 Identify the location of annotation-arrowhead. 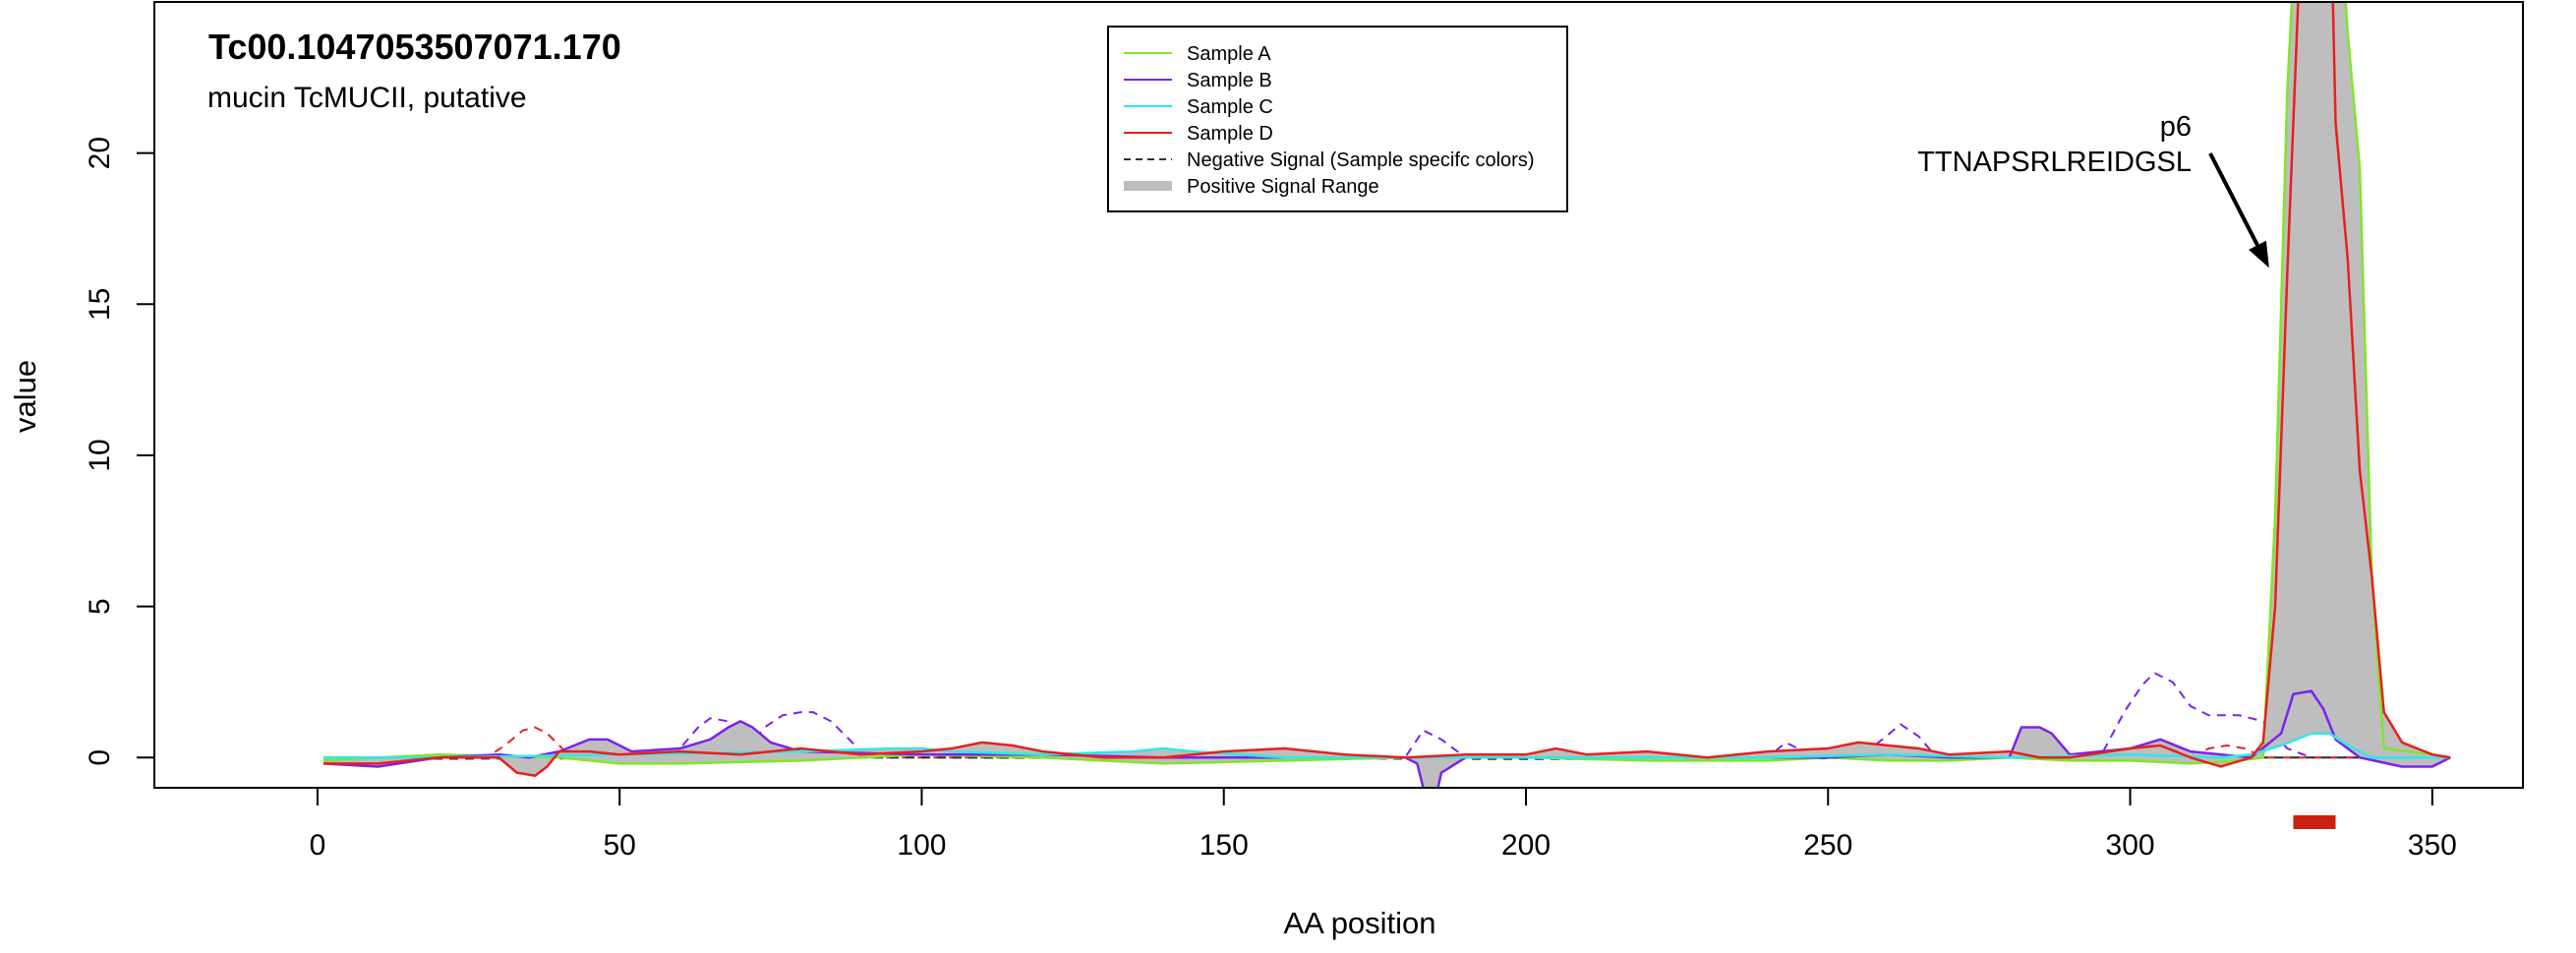
(2259, 254).